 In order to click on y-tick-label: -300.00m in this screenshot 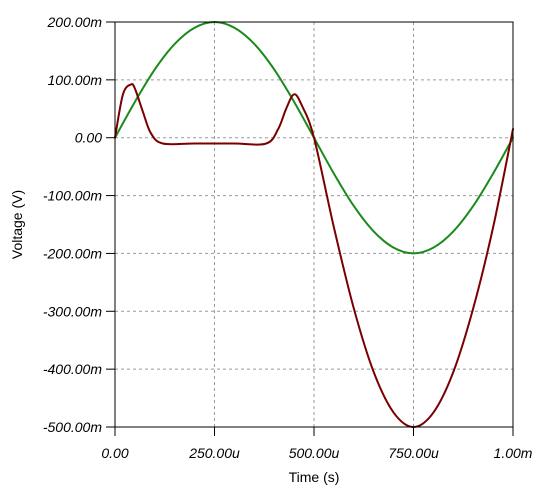, I will do `click(72, 311)`.